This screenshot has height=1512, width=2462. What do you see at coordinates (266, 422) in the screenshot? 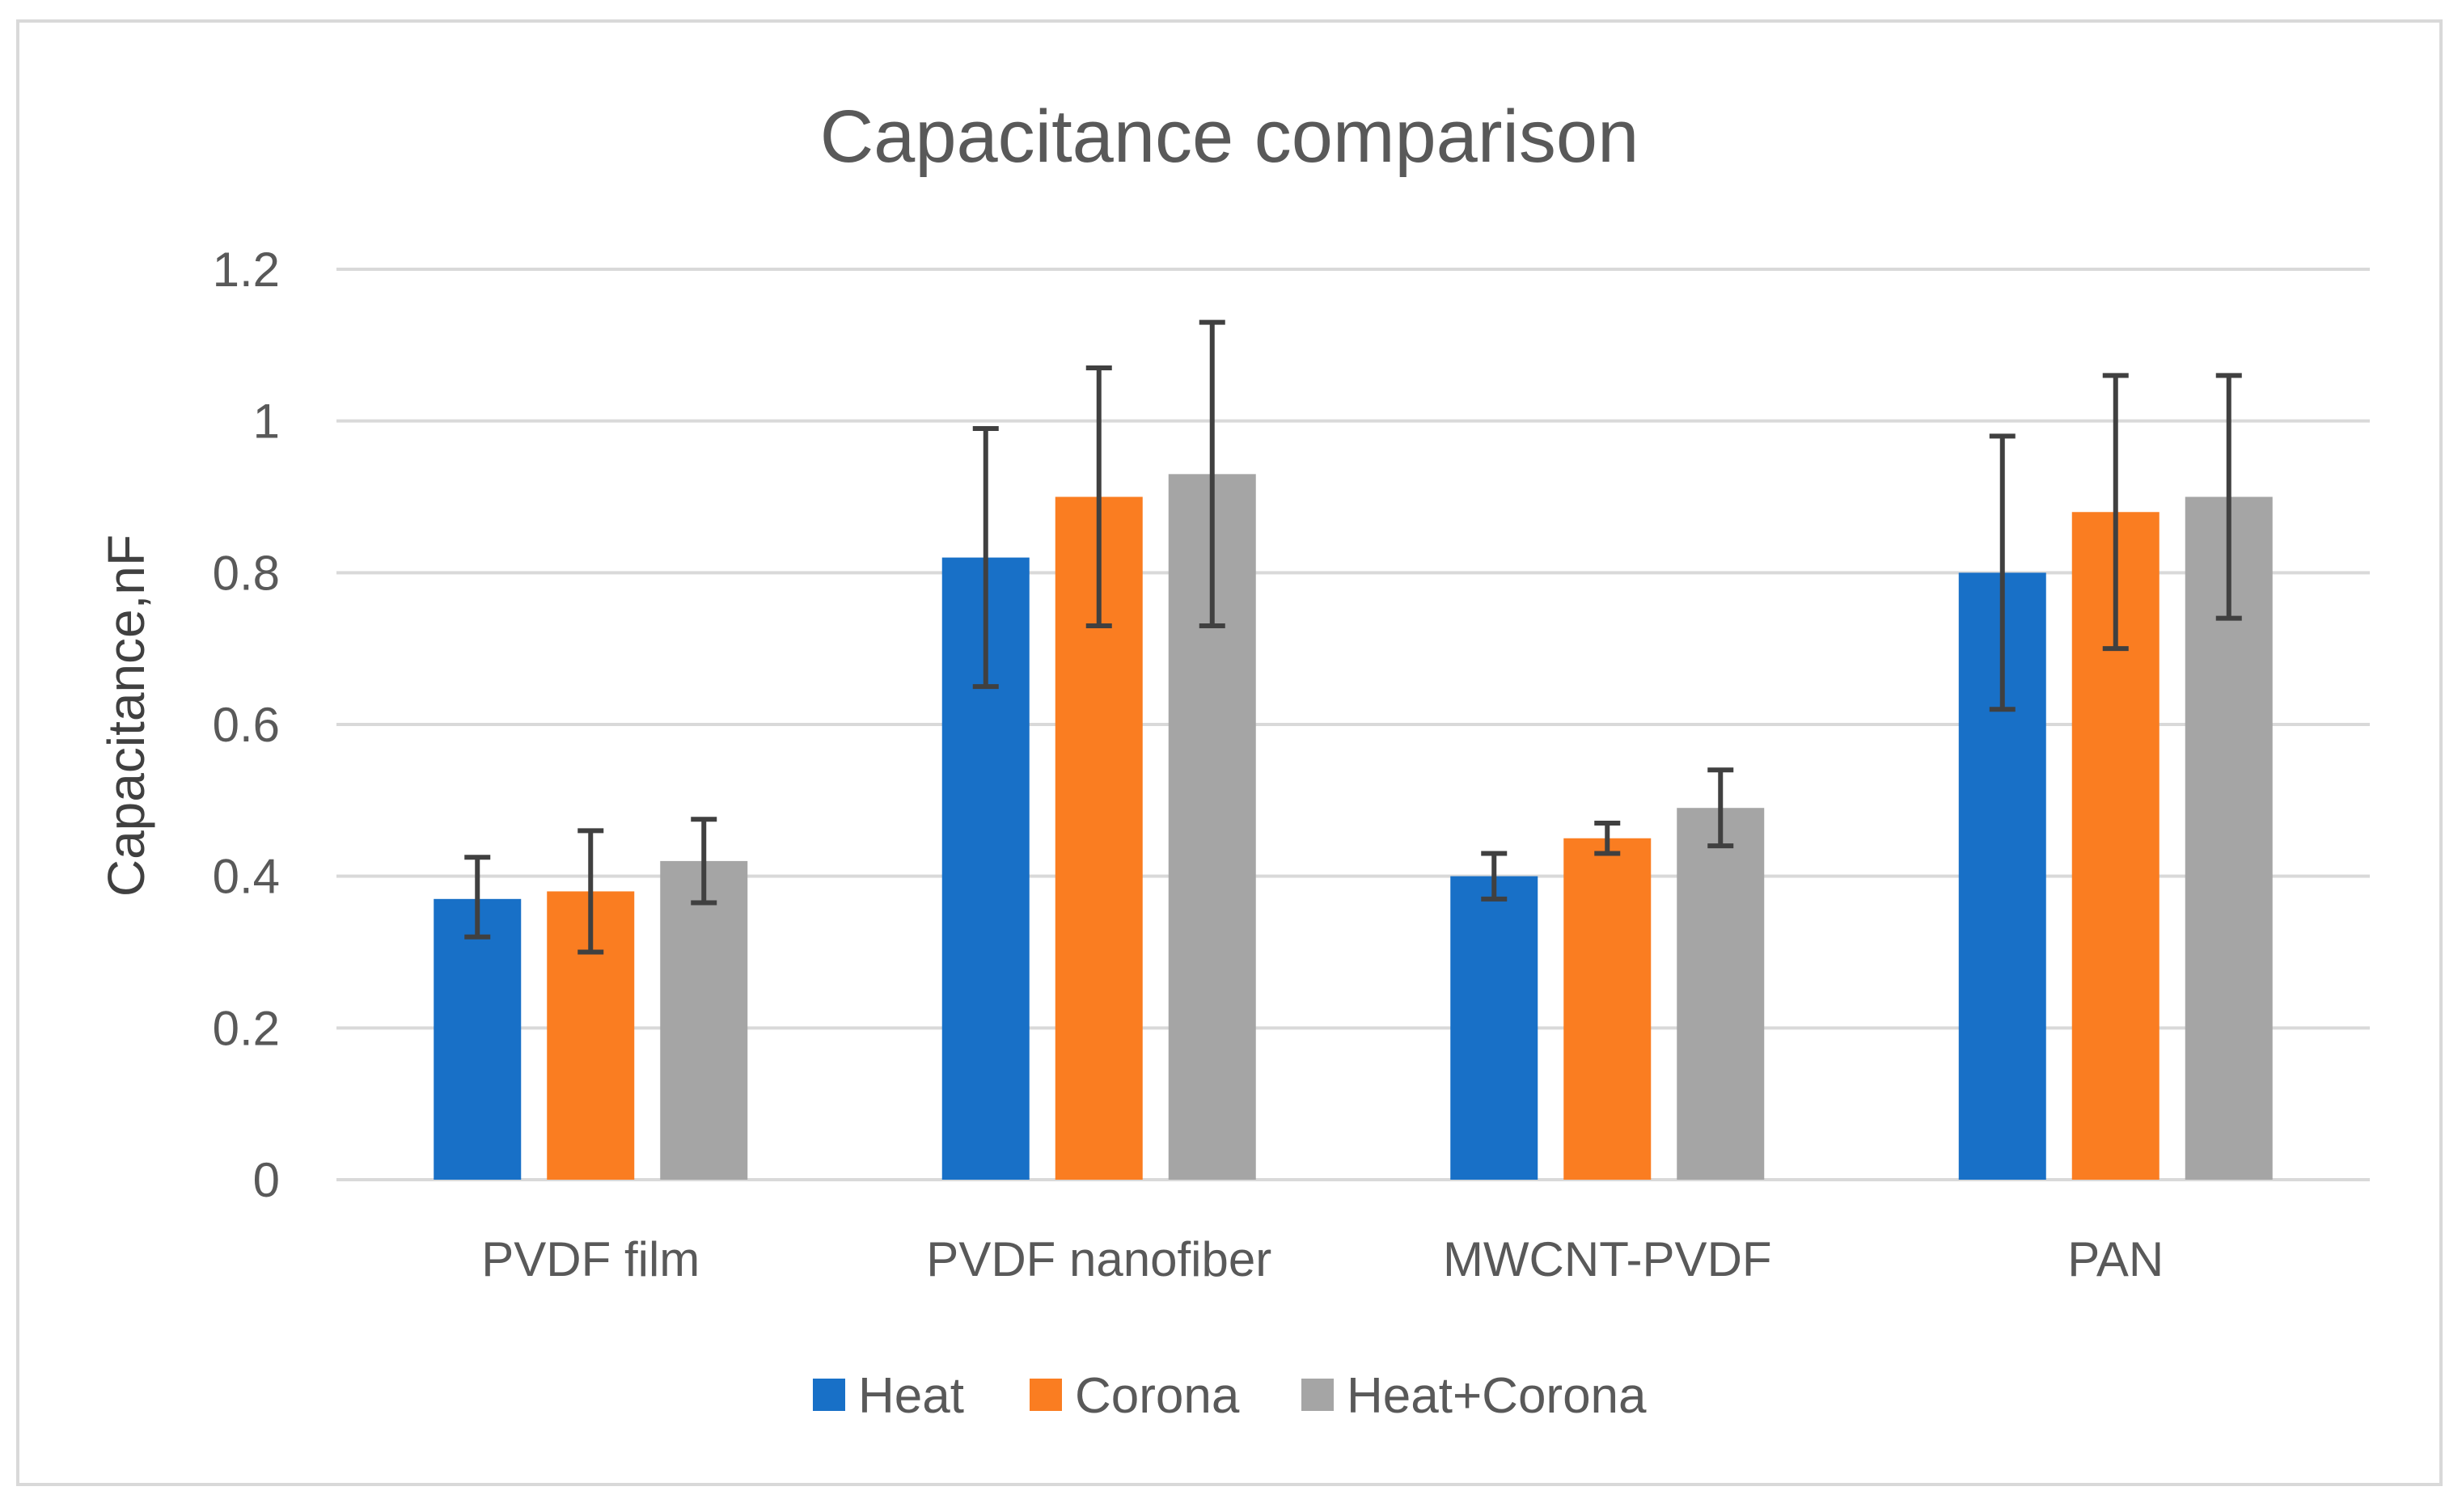
I see `y-tick-label: 1` at bounding box center [266, 422].